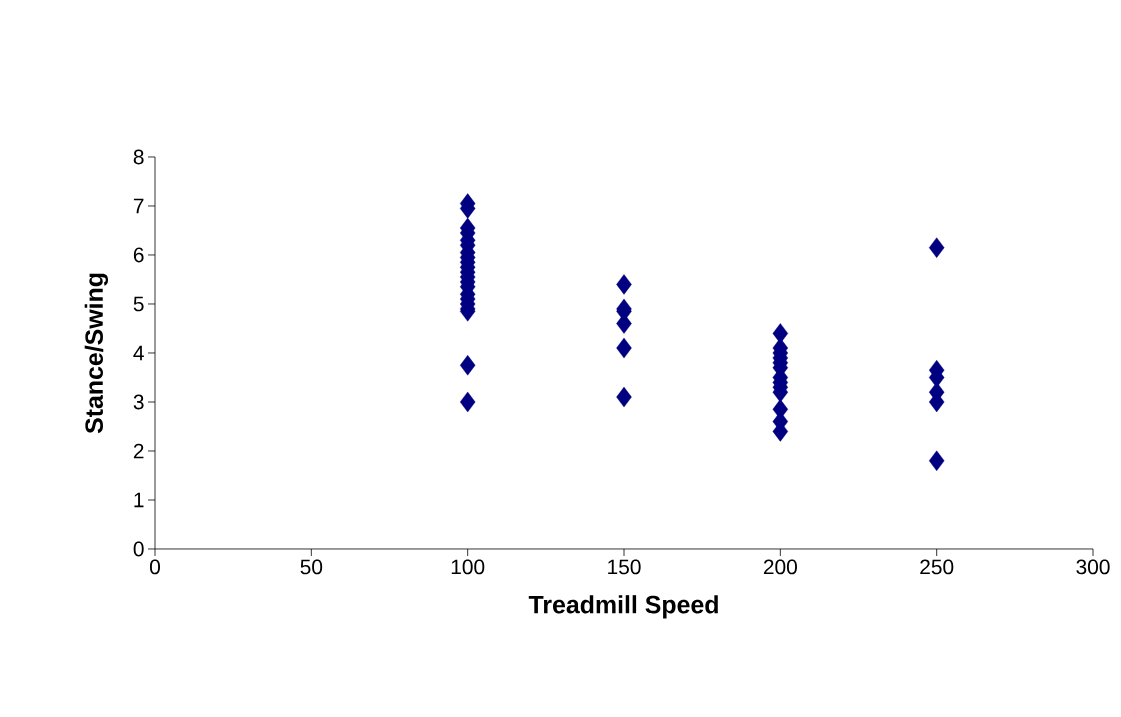  Describe the element at coordinates (139, 500) in the screenshot. I see `y-tick-label: 1` at that location.